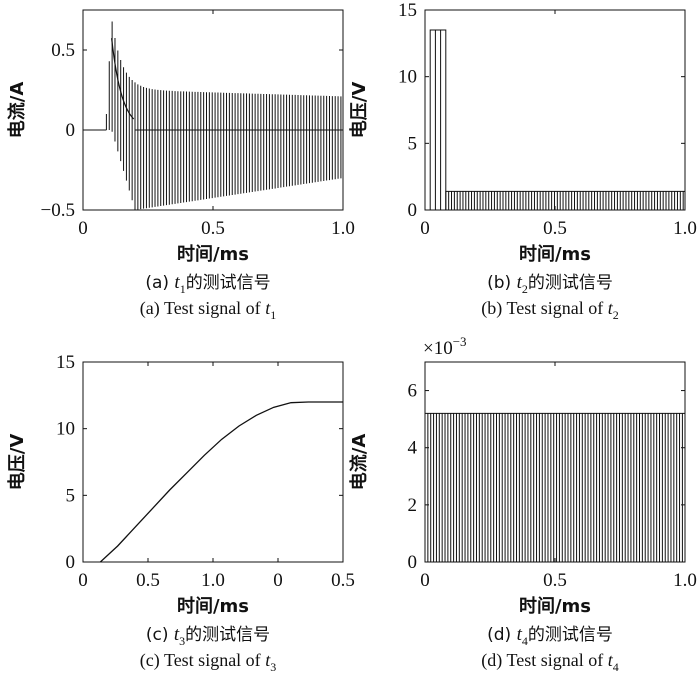 The height and width of the screenshot is (679, 700). What do you see at coordinates (413, 391) in the screenshot?
I see `y-tick-label: 6` at bounding box center [413, 391].